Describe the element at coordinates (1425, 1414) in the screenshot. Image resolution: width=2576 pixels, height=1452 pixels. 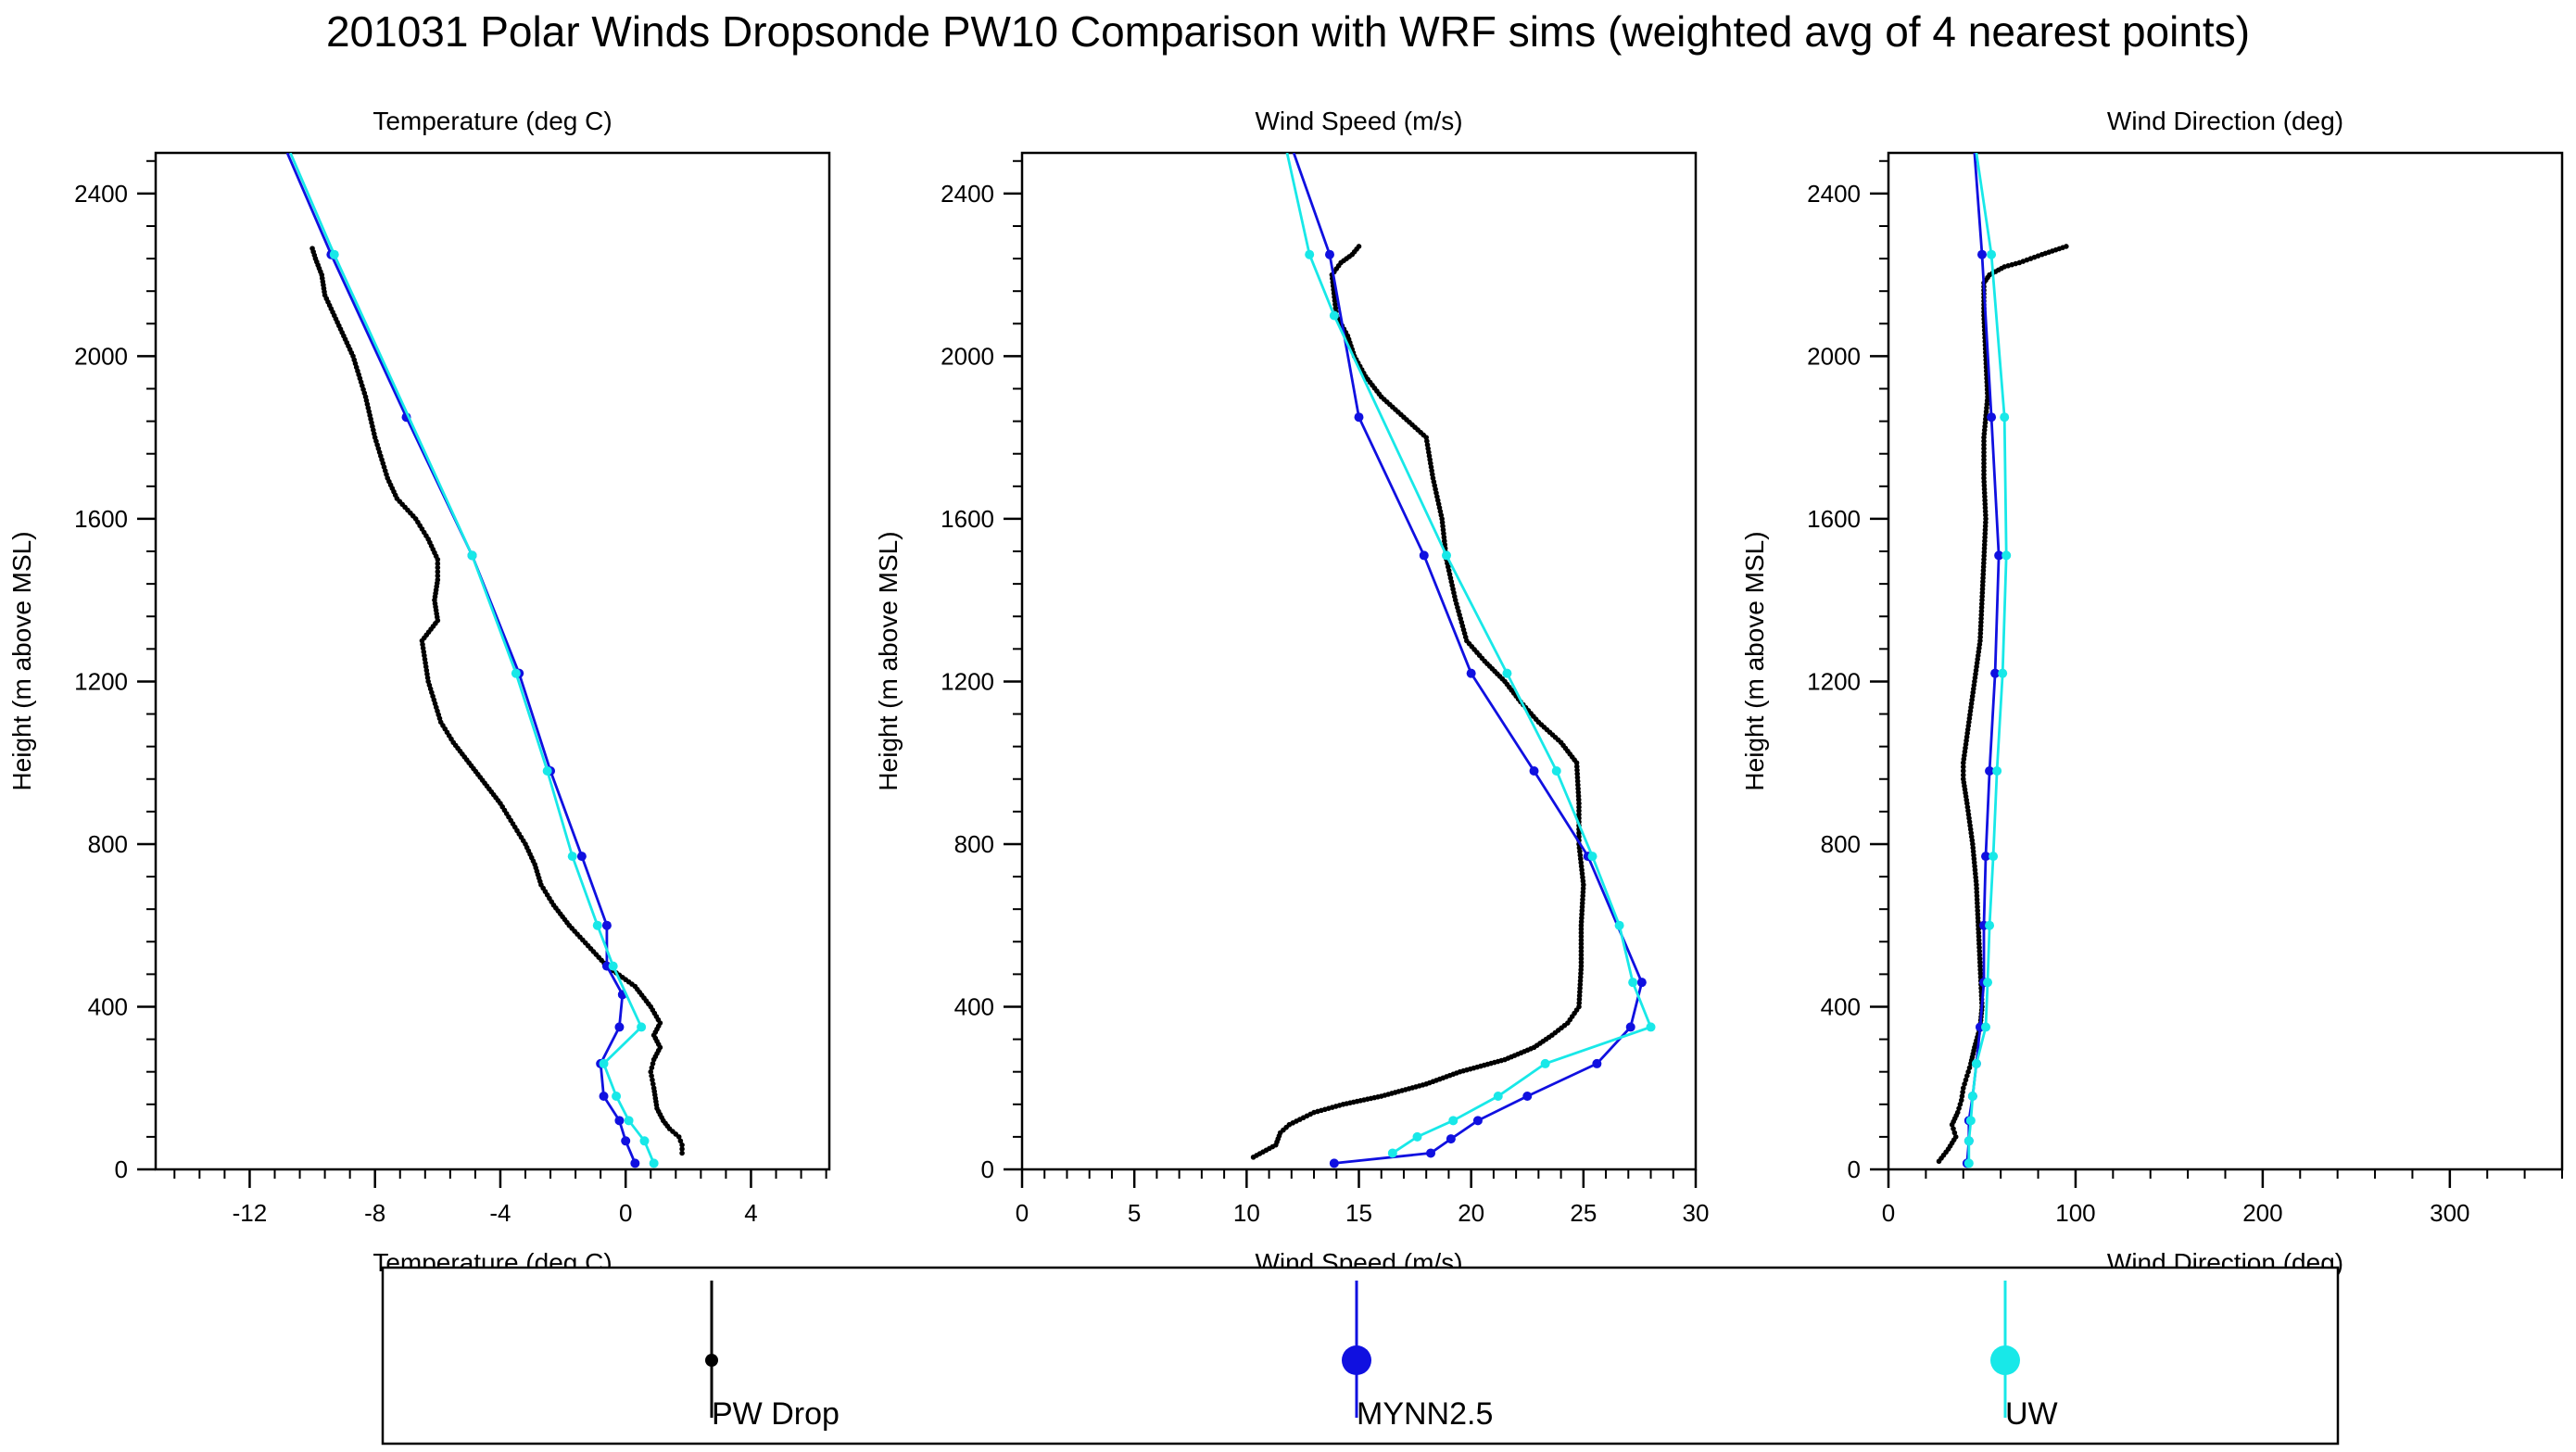
I see `legend-mynn-label: MYNN2.5` at that location.